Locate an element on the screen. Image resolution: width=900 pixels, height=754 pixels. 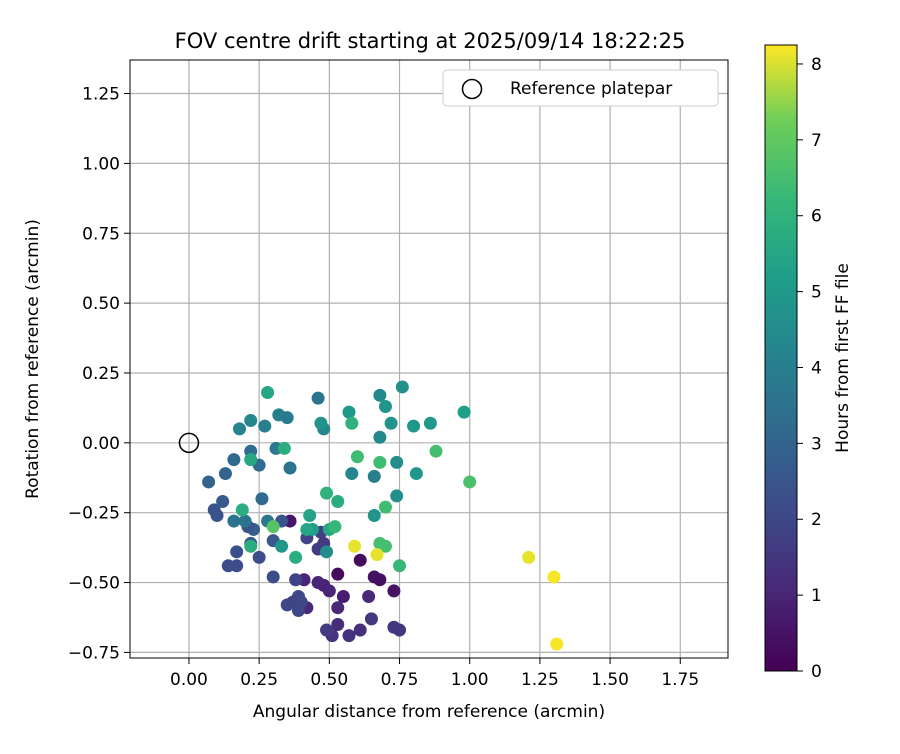
x-tick-label: 1.25 is located at coordinates (540, 680).